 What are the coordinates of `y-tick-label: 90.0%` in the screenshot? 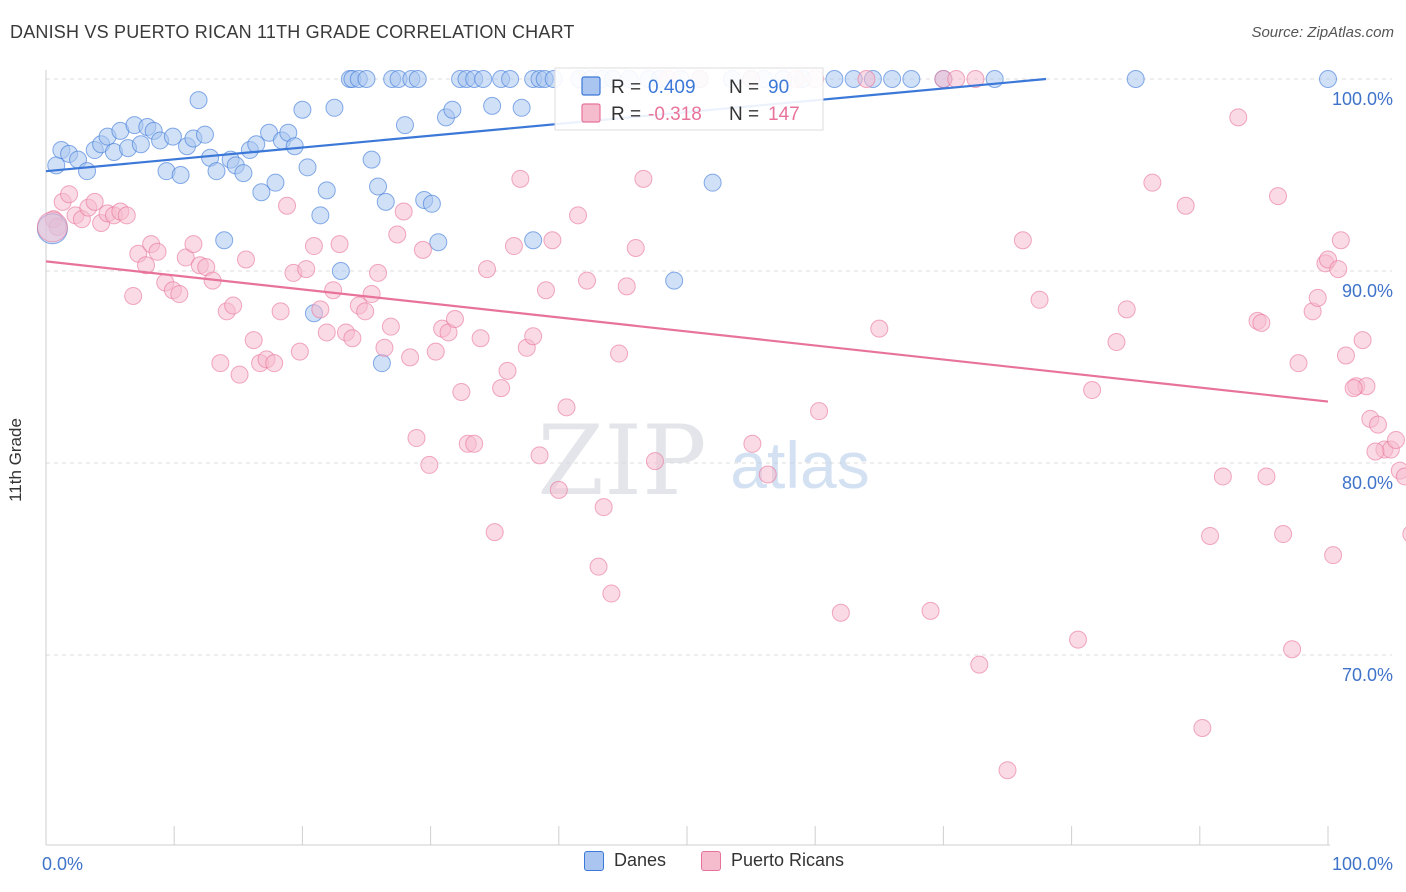 It's located at (1367, 291).